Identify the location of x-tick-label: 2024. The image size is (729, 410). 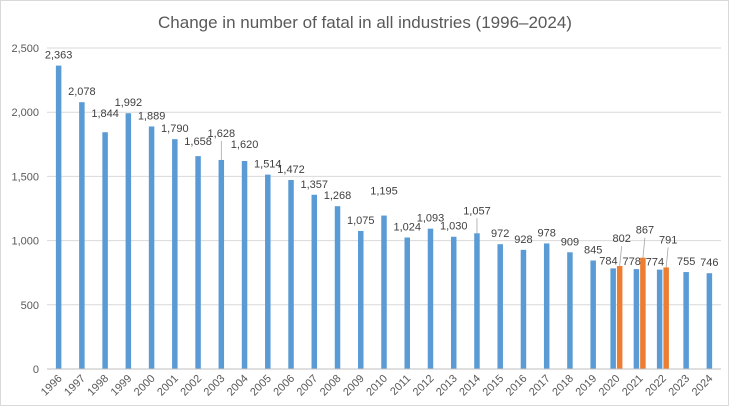
(703, 386).